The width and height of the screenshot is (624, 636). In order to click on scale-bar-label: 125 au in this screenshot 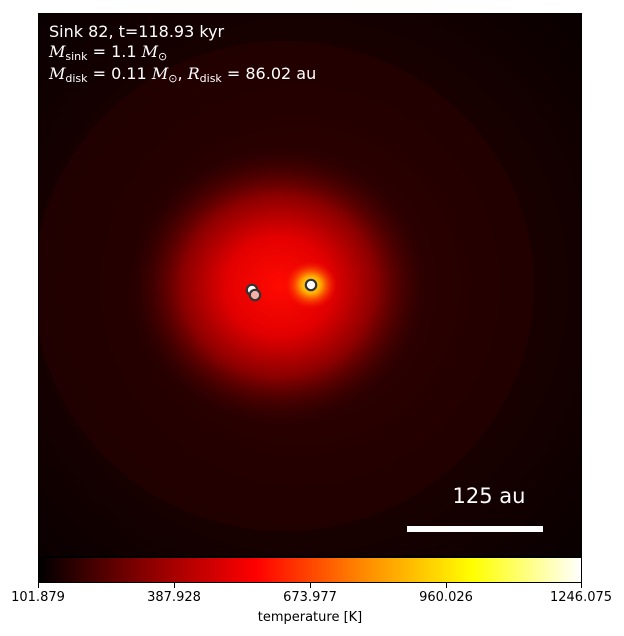, I will do `click(489, 496)`.